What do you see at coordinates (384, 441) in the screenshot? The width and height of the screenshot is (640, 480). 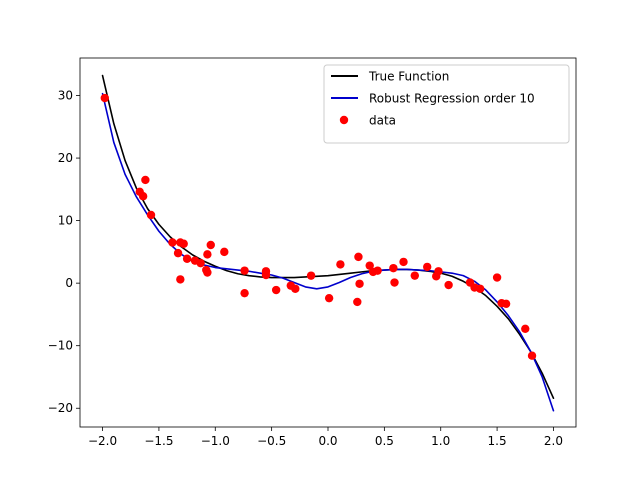 I see `x-tick-label: 0.5` at bounding box center [384, 441].